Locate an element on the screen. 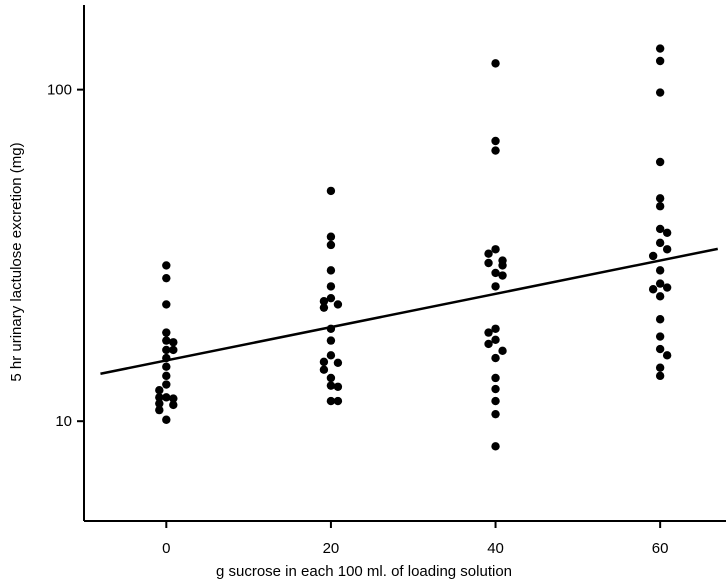 This screenshot has height=583, width=726. x-tick-label: 20 is located at coordinates (331, 548).